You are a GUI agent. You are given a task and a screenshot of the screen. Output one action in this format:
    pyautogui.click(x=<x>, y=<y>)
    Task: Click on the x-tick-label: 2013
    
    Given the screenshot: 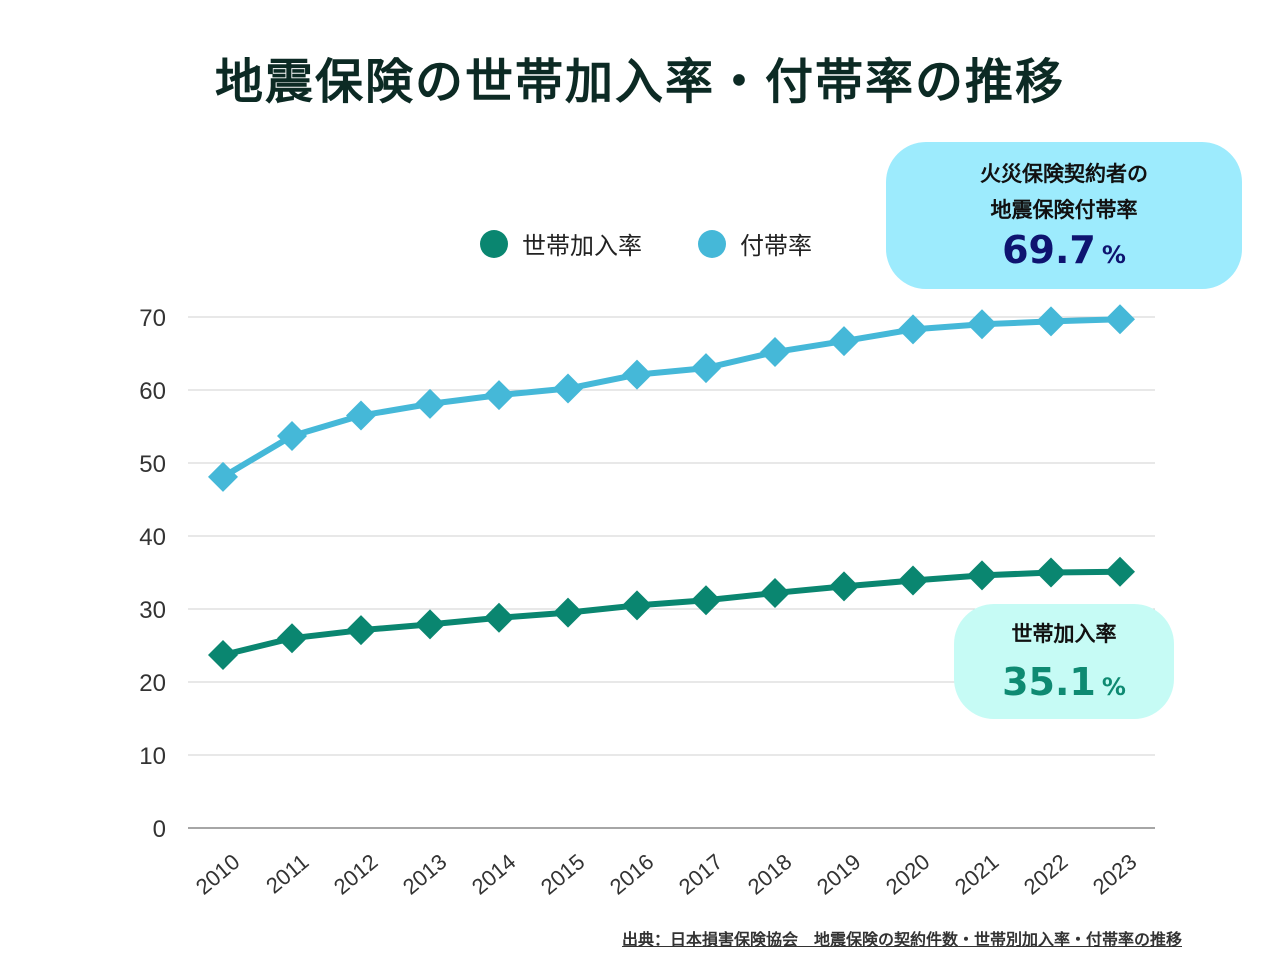 What is the action you would take?
    pyautogui.click(x=425, y=874)
    